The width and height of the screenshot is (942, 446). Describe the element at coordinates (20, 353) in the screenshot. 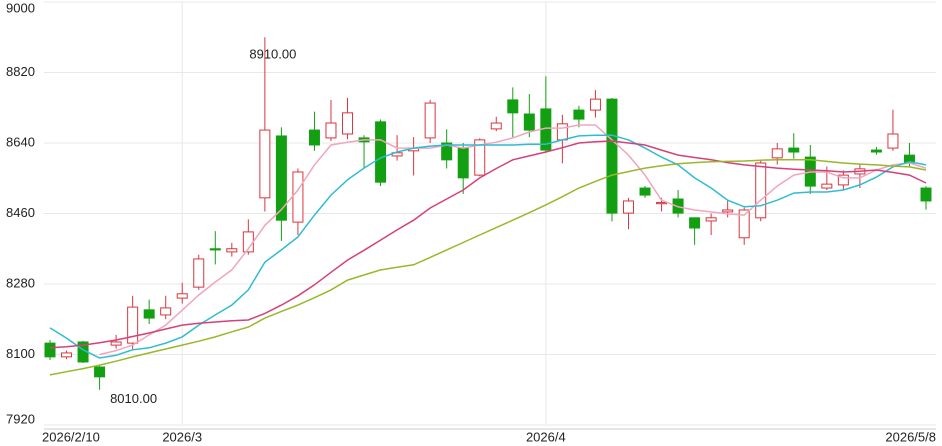

I see `y-tick-label: 8100` at that location.